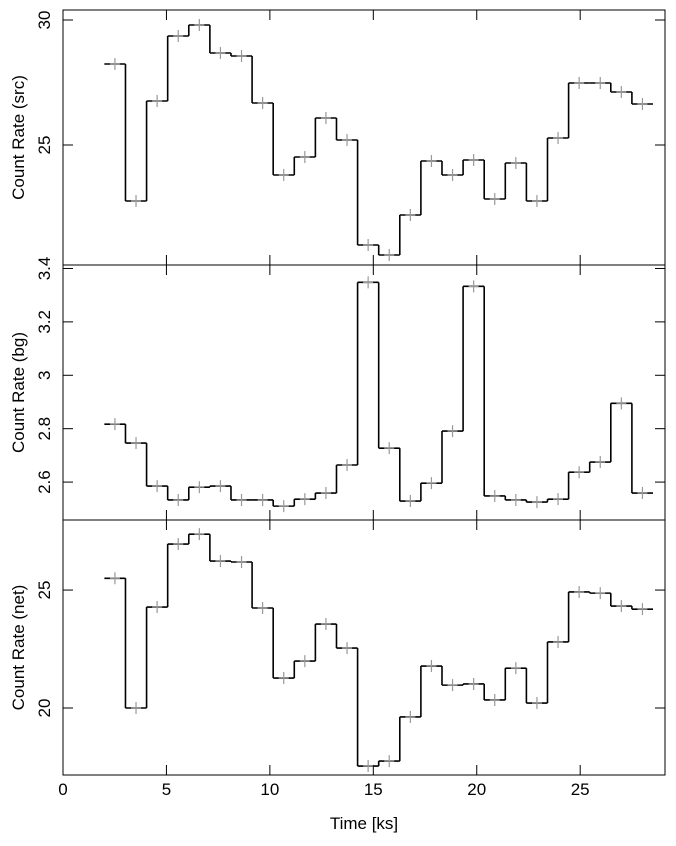  What do you see at coordinates (44, 708) in the screenshot?
I see `y-tick-label: 20` at bounding box center [44, 708].